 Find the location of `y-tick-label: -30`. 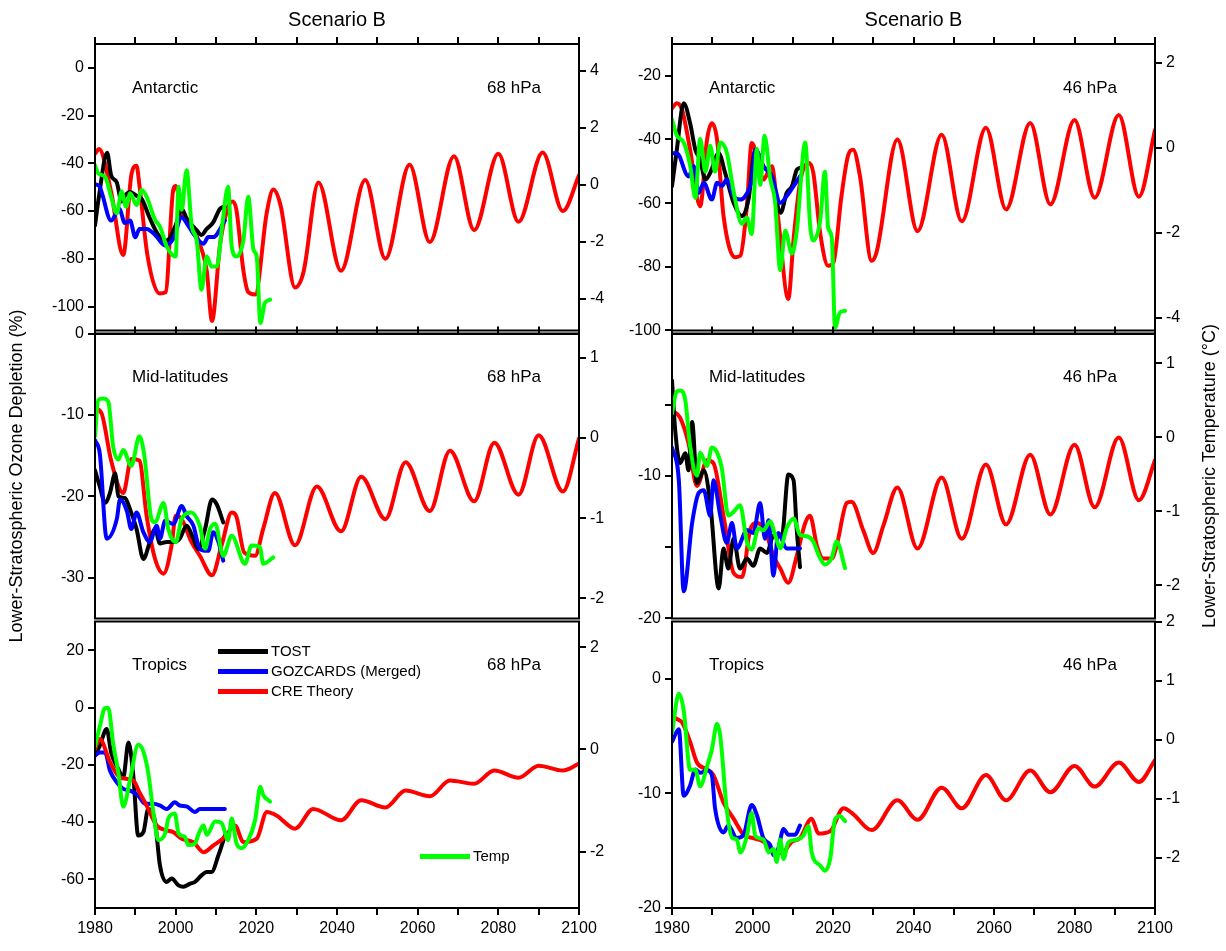

y-tick-label: -30 is located at coordinates (72, 577).